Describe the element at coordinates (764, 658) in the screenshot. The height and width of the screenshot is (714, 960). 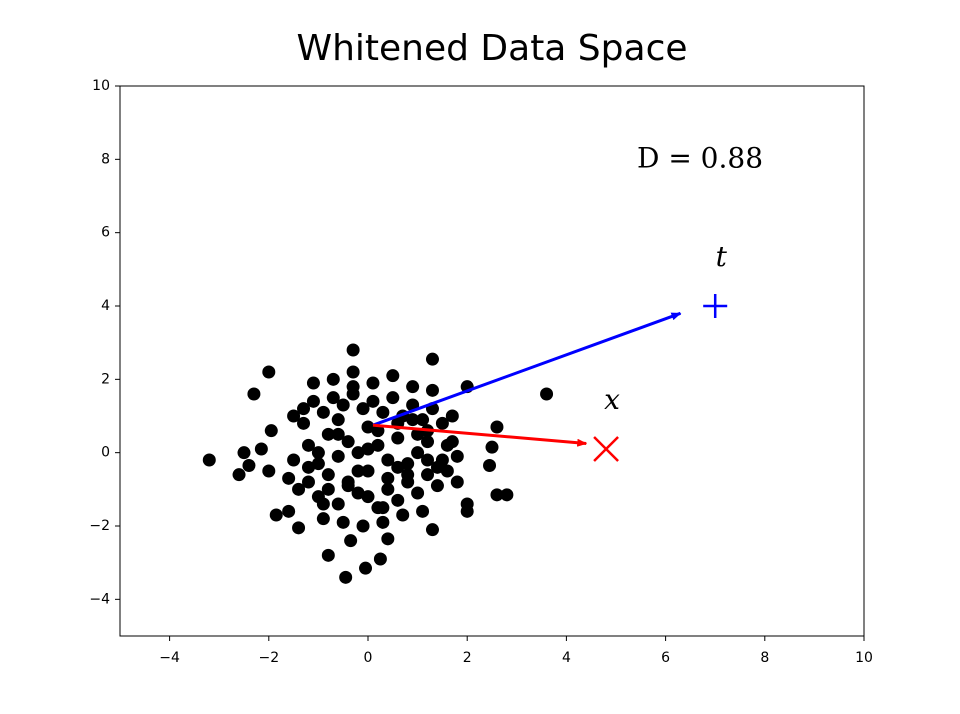
I see `x-tick-label: 8` at that location.